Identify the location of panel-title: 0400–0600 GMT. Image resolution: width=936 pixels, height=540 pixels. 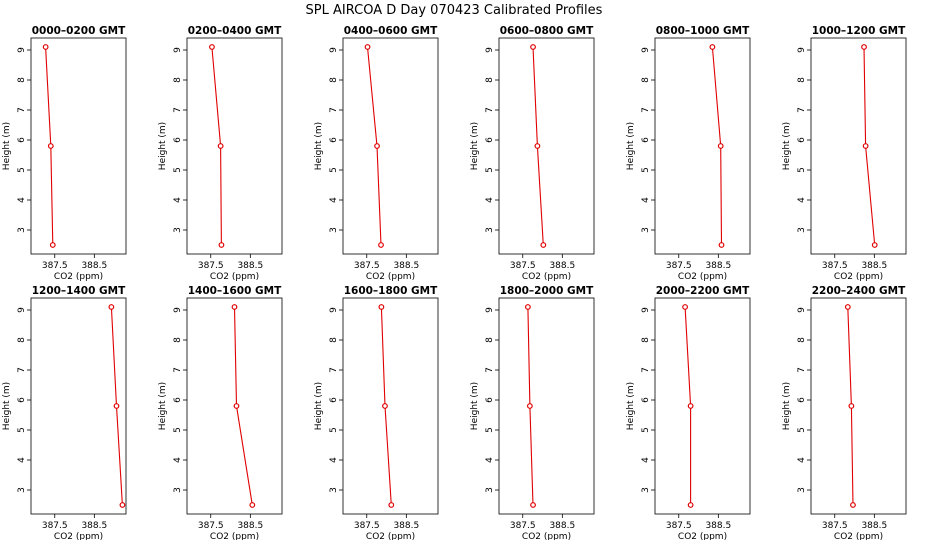
(391, 31).